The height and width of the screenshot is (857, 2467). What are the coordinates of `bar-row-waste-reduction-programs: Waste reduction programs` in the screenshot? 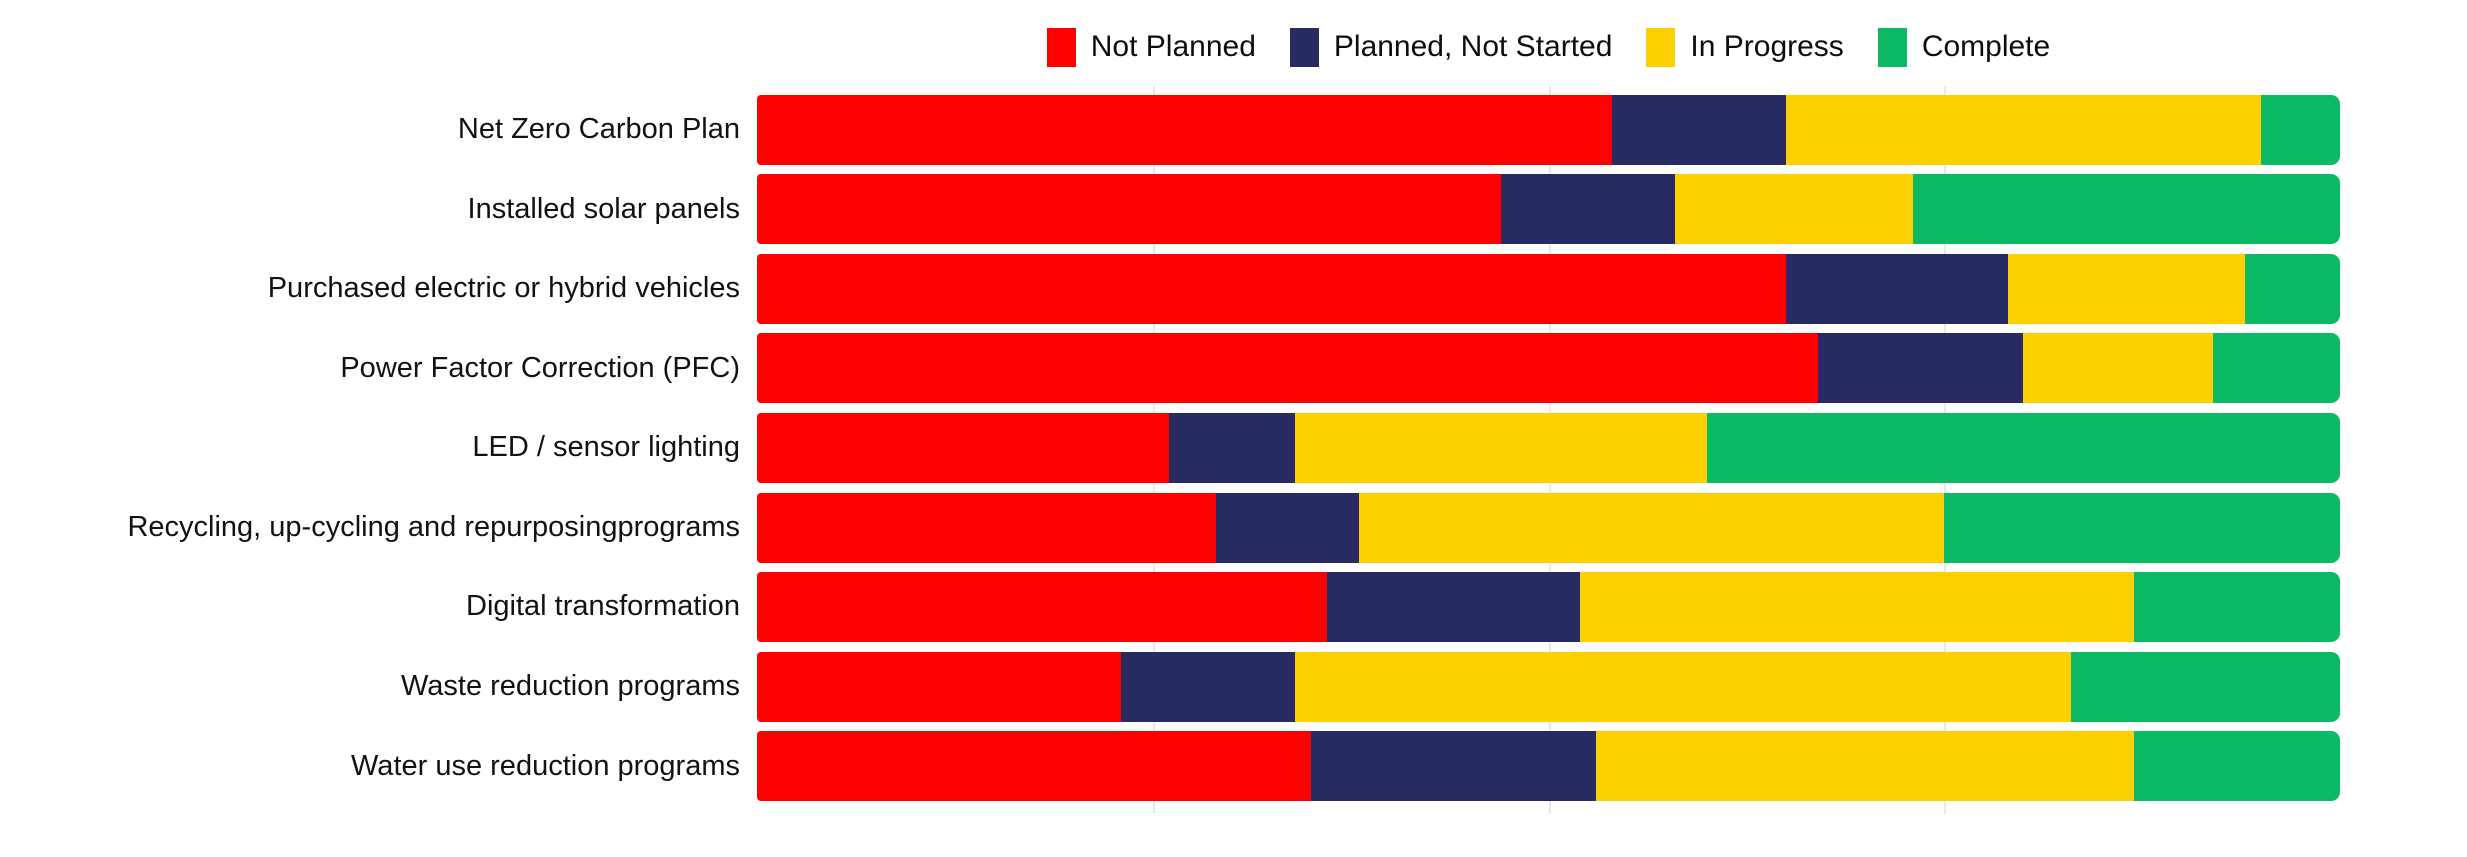 It's located at (1170, 687).